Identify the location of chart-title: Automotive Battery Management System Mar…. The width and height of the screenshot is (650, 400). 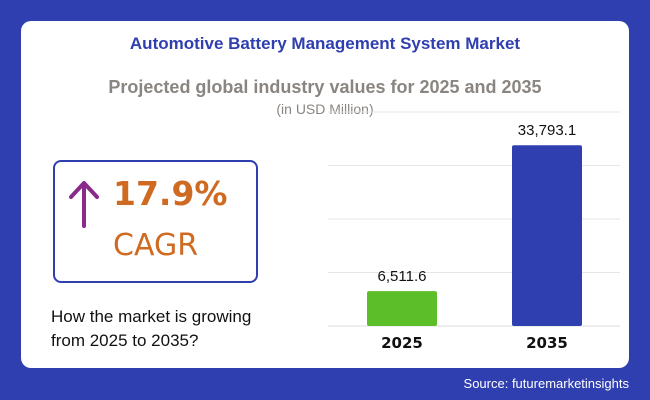
(325, 43).